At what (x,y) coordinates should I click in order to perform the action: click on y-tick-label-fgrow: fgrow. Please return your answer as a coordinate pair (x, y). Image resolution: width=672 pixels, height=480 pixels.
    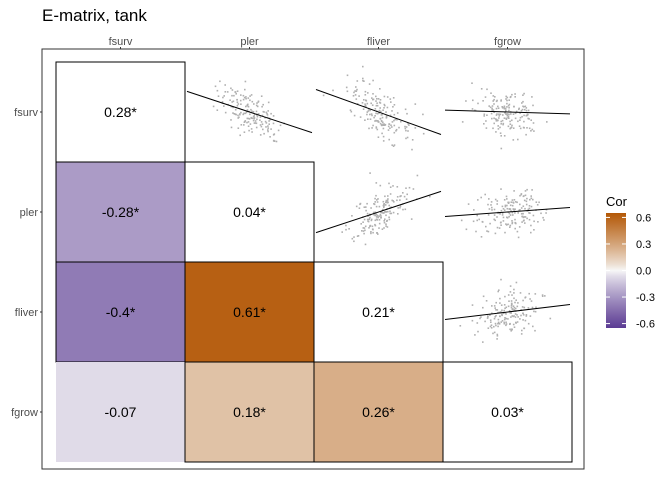
    Looking at the image, I should click on (24, 413).